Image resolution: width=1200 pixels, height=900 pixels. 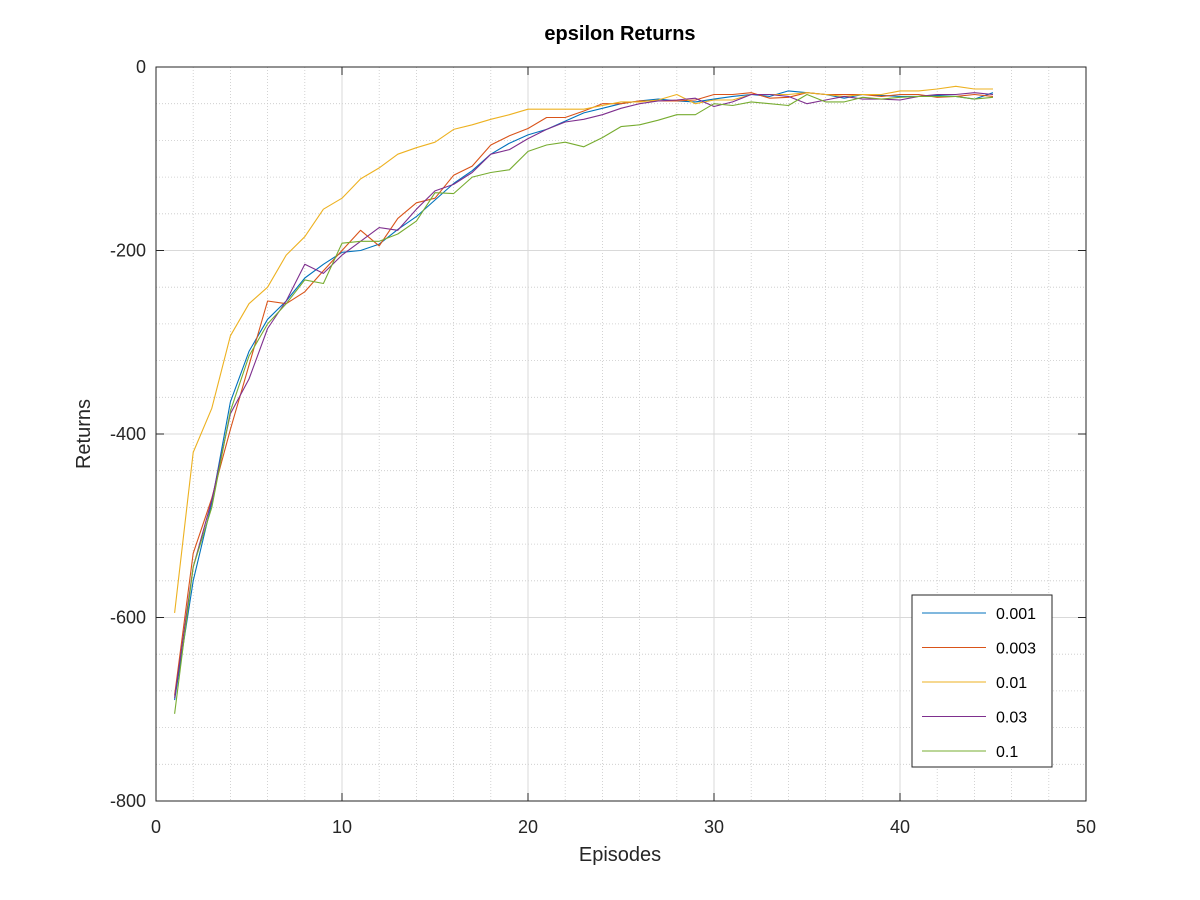 I want to click on x-tick-label: 50, so click(x=1086, y=827).